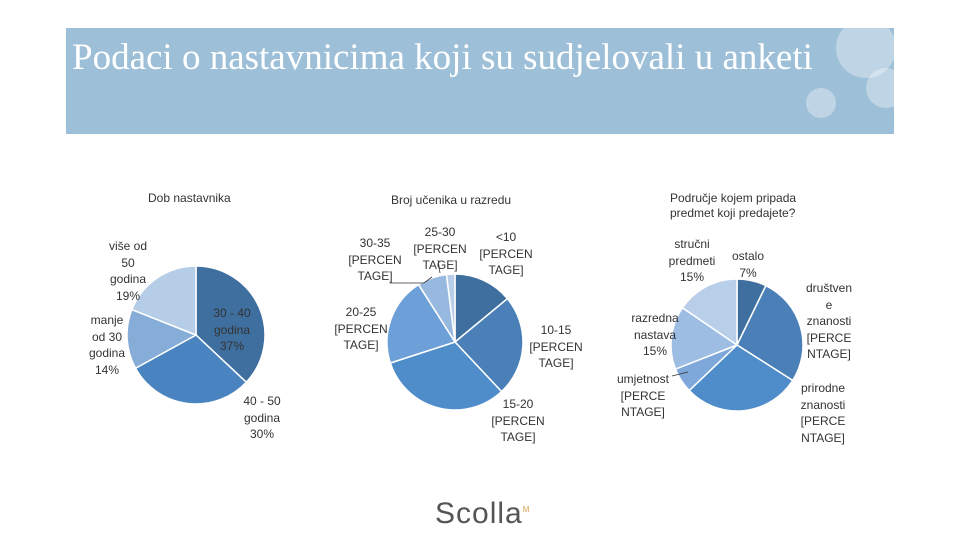 This screenshot has height=540, width=960. What do you see at coordinates (440, 248) in the screenshot?
I see `slice-label: 25-30 [PERCEN TAGE]` at bounding box center [440, 248].